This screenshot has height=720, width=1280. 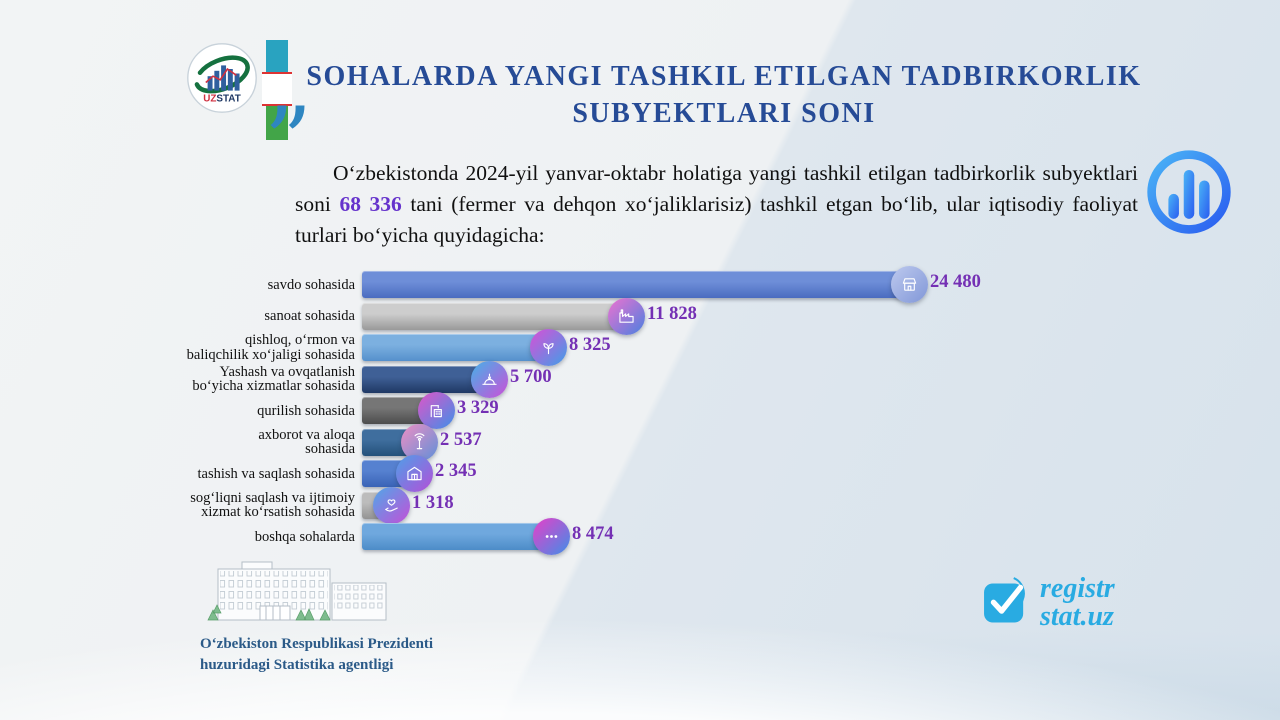 What do you see at coordinates (288, 142) in the screenshot?
I see `quote-icon: ”` at bounding box center [288, 142].